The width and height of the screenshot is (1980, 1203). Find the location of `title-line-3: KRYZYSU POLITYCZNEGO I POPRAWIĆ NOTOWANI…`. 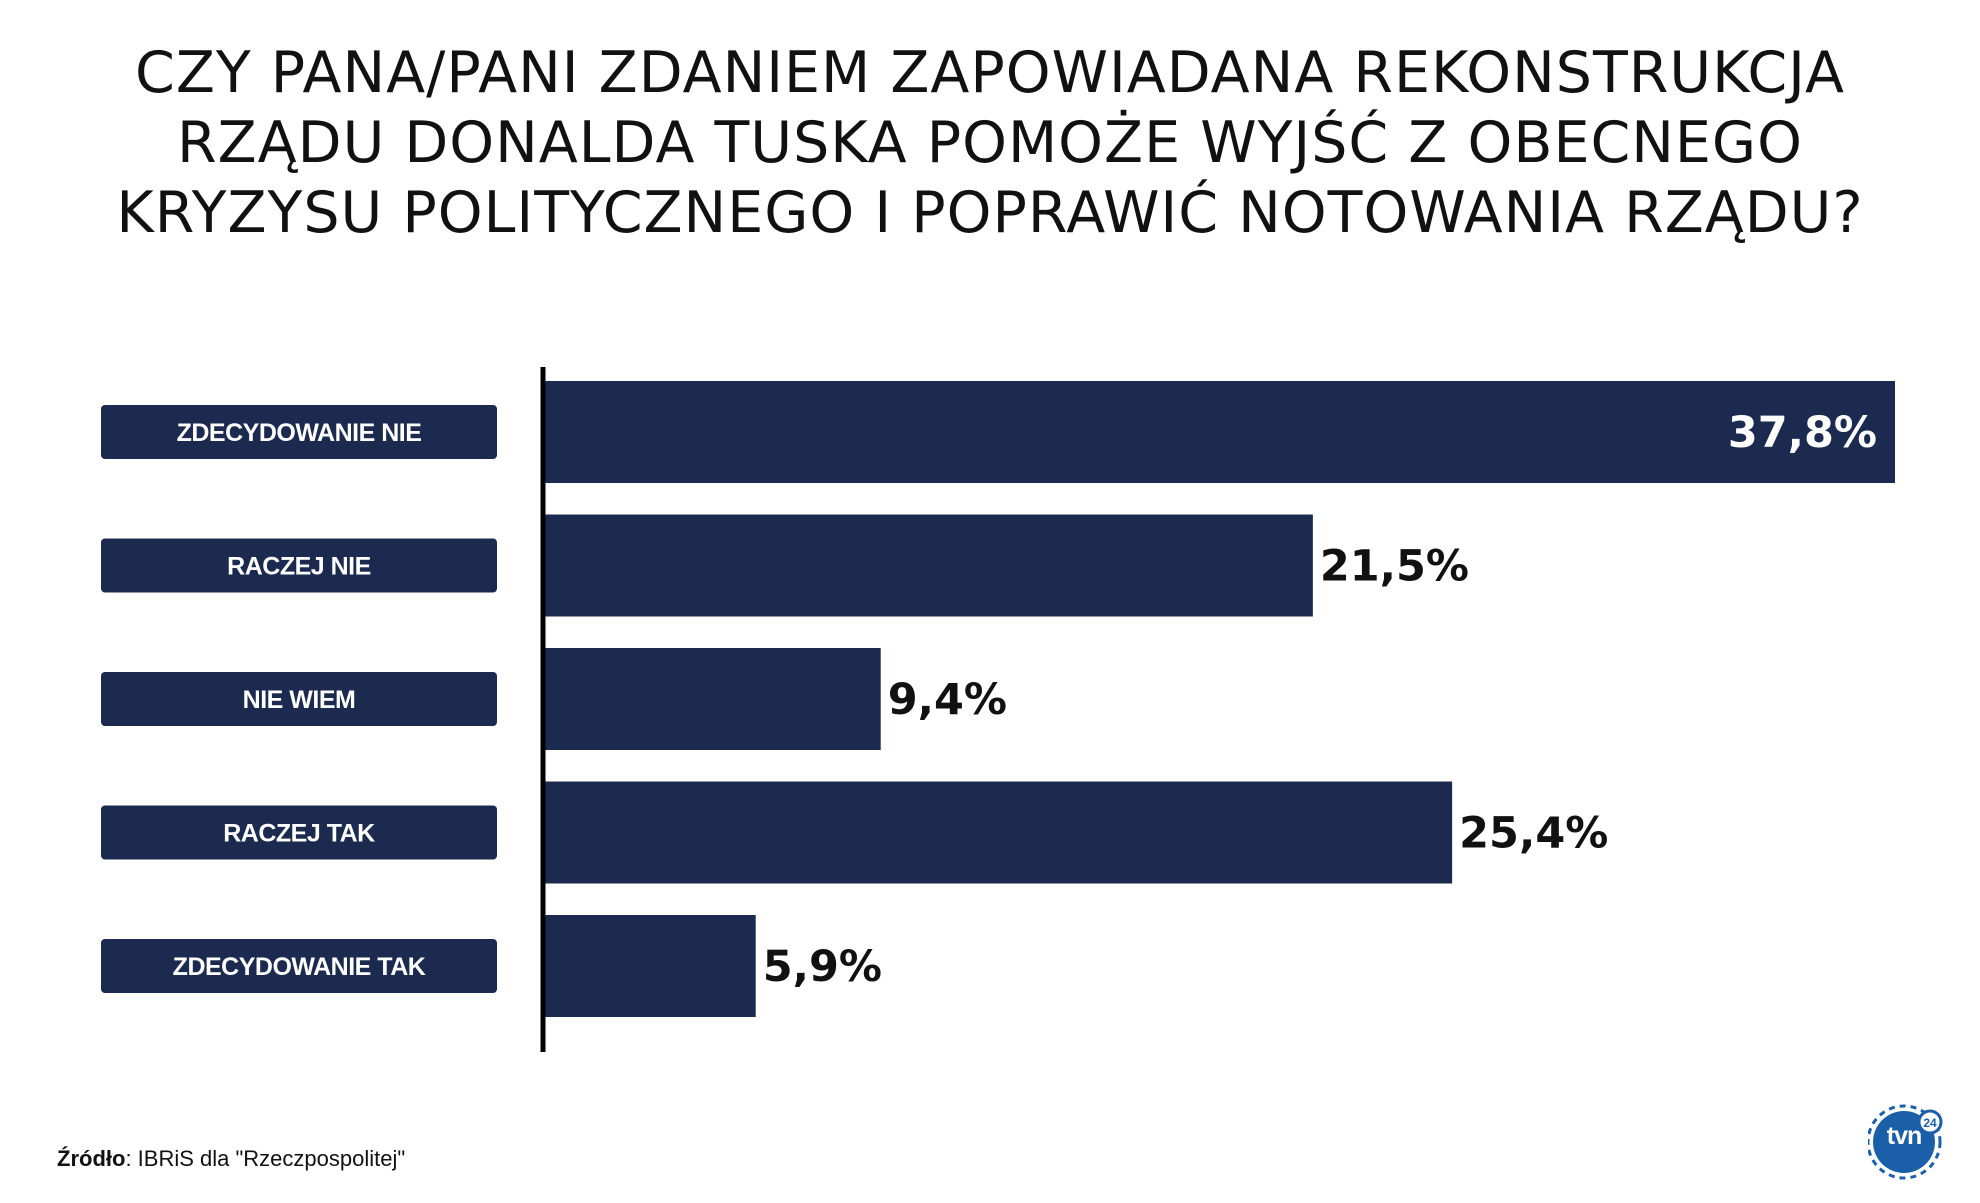

title-line-3: KRYZYSU POLITYCZNEGO I POPRAWIĆ NOTOWANI… is located at coordinates (990, 213).